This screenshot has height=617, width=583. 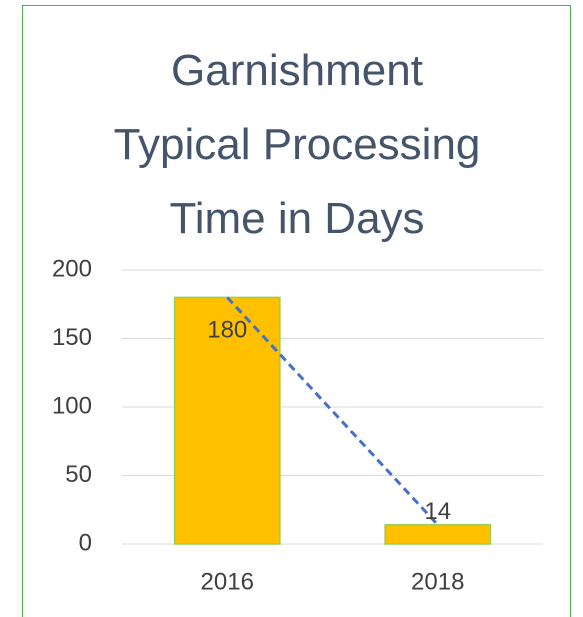 What do you see at coordinates (78, 474) in the screenshot?
I see `y-tick-label: 50` at bounding box center [78, 474].